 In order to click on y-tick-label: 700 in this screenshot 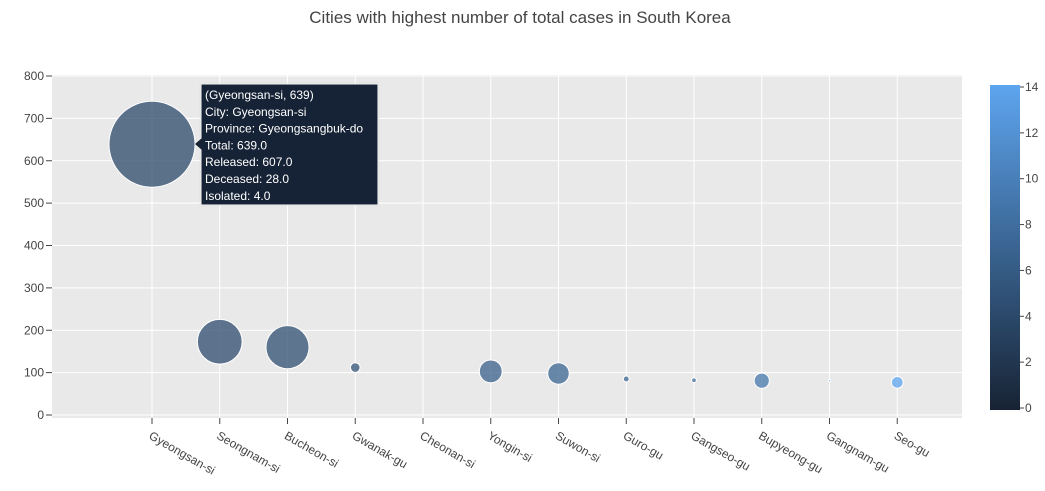, I will do `click(34, 118)`.